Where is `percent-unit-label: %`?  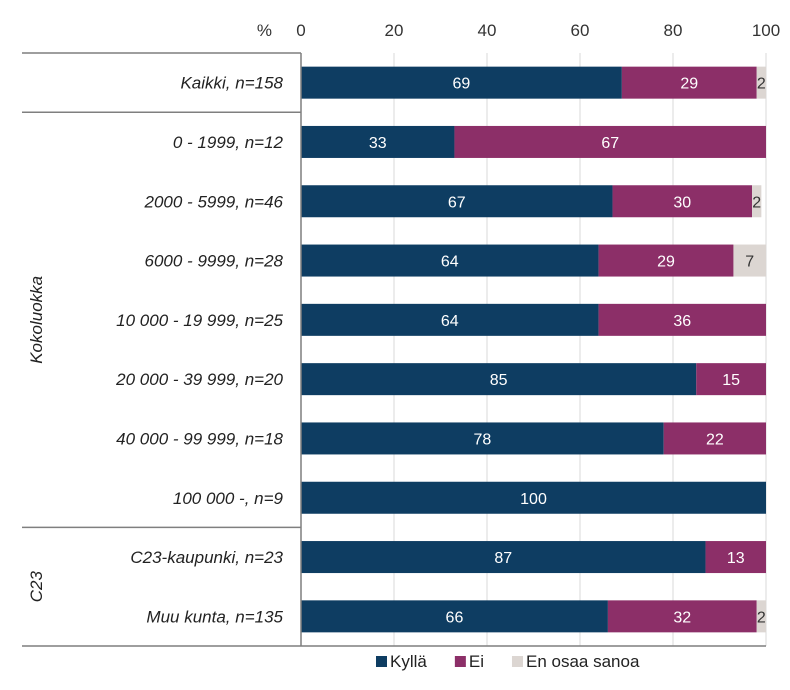 percent-unit-label: % is located at coordinates (264, 30).